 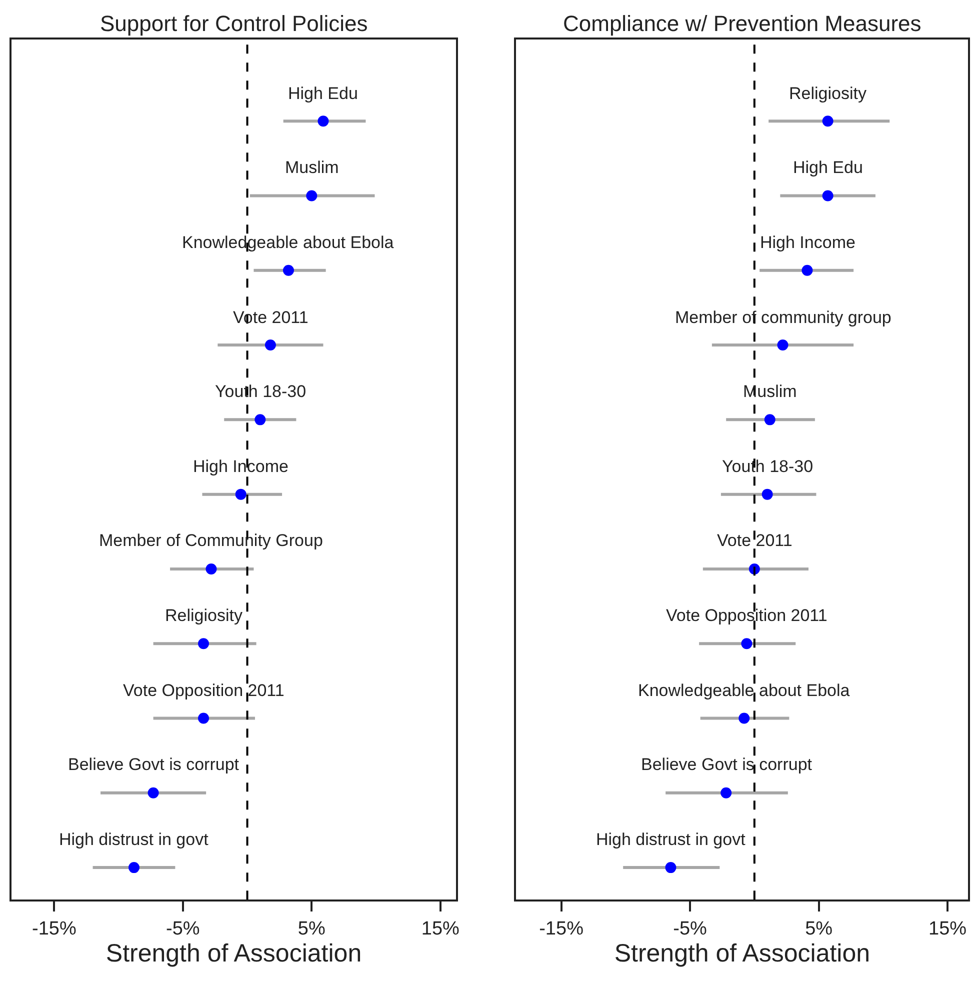 I want to click on chart-title: Support for Control Policies, so click(x=234, y=23).